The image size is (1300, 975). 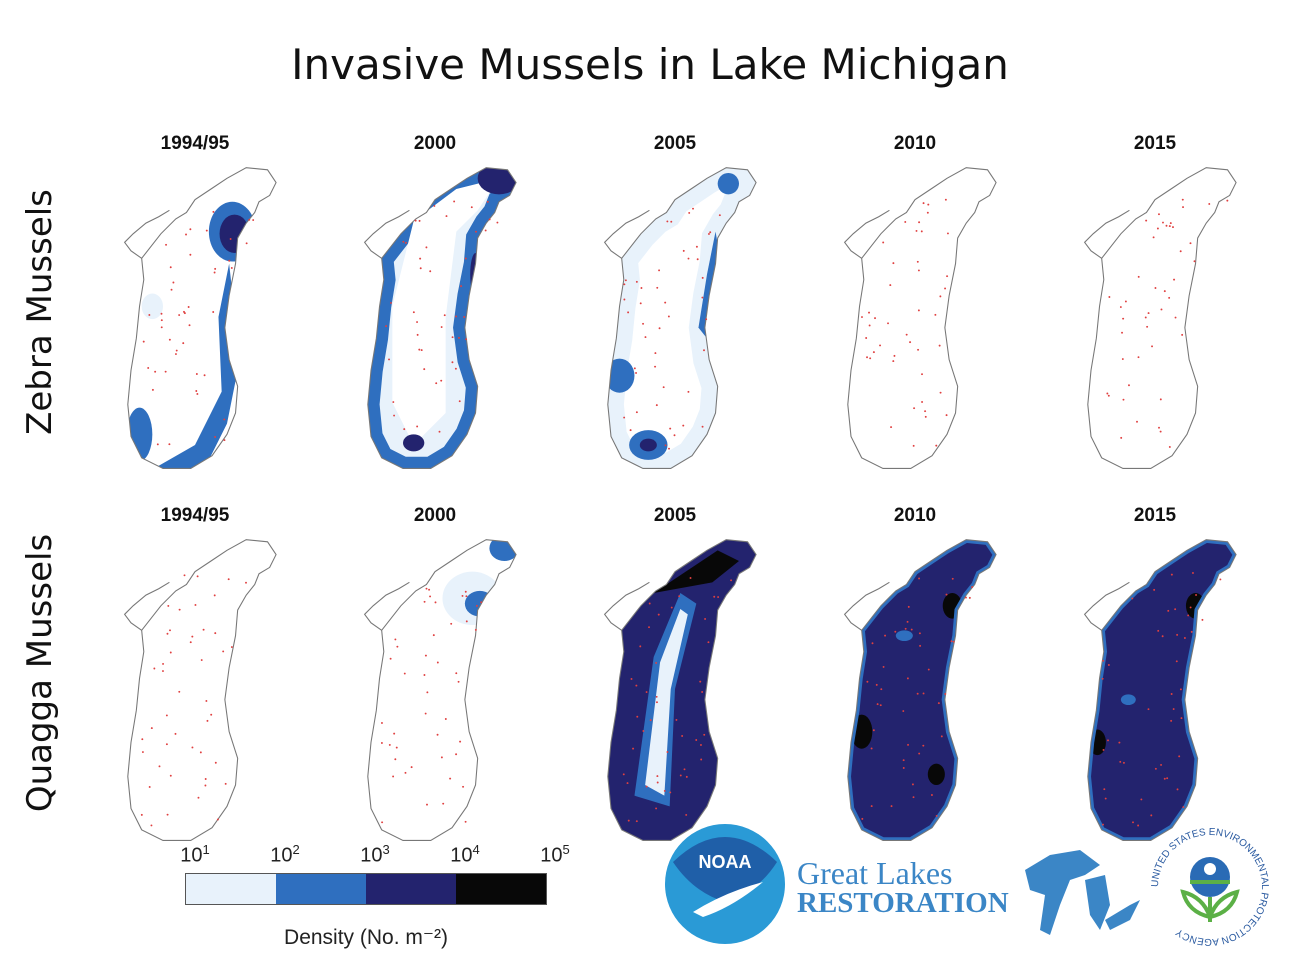 I want to click on legend-ticks: 10¹ 10² 10³ 10⁴ 10⁵, so click(x=370, y=857).